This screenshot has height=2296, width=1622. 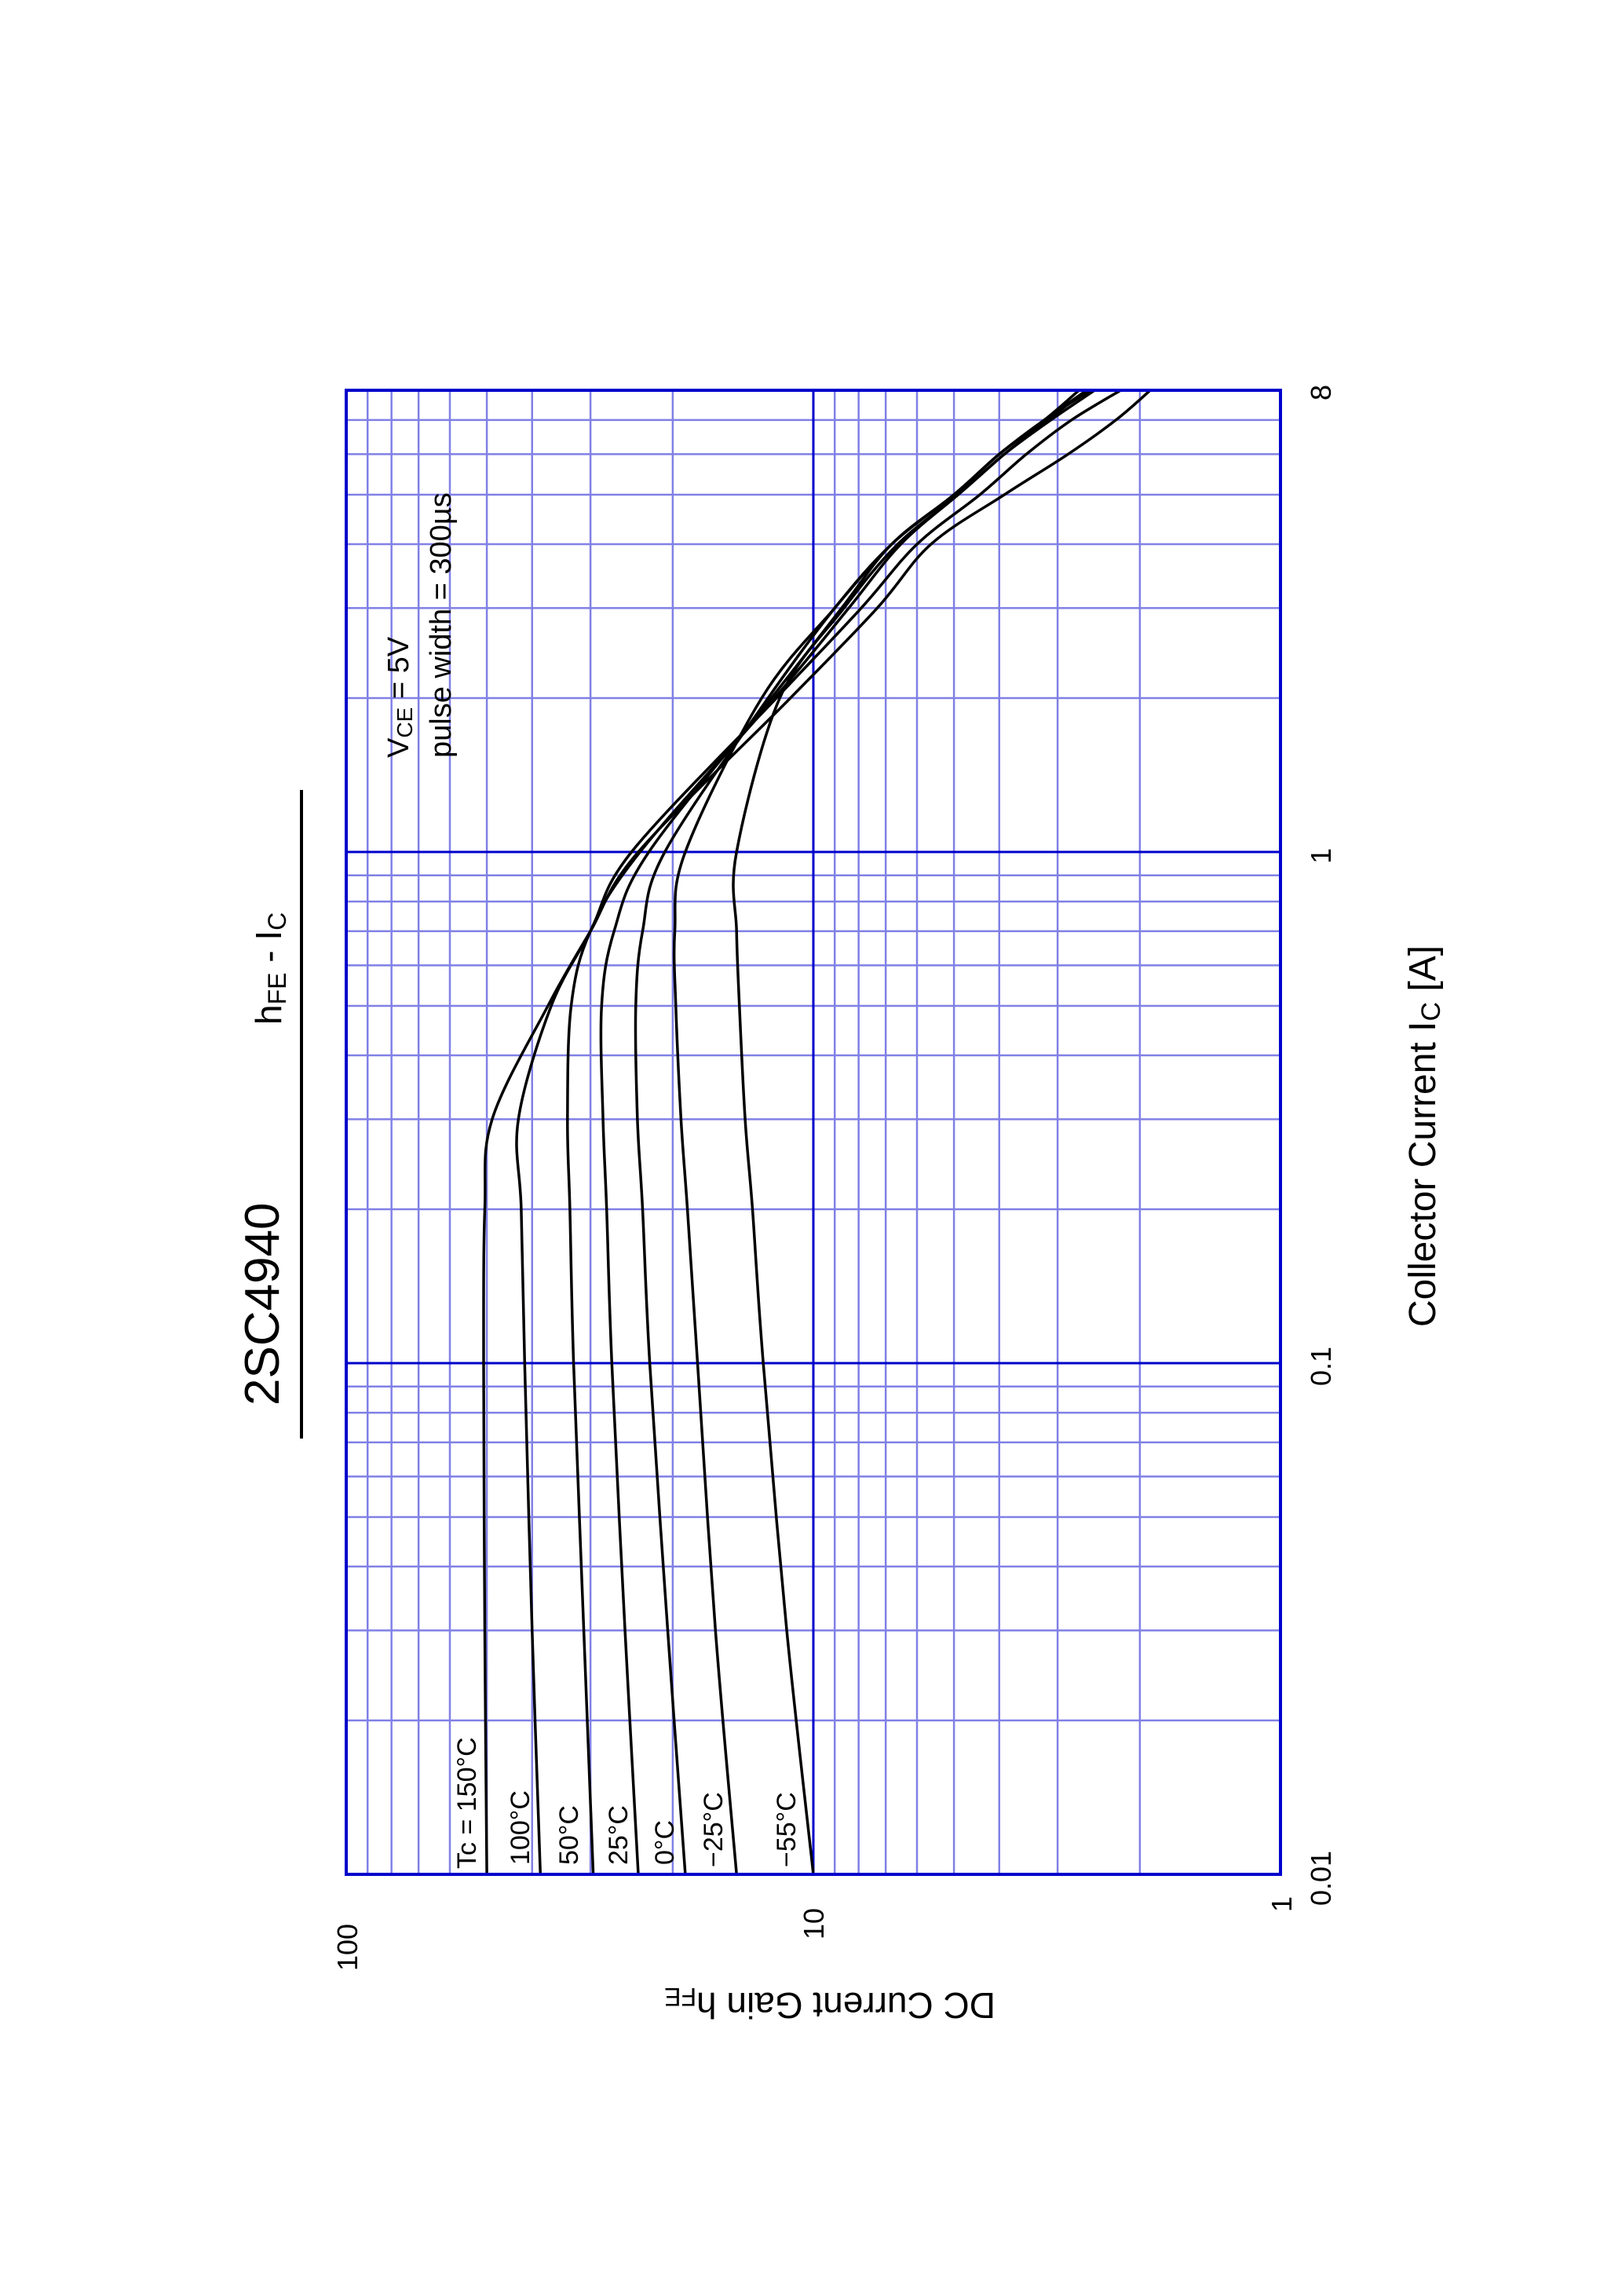 I want to click on title-block: 2SC4940 hFE - IC, so click(x=269, y=1114).